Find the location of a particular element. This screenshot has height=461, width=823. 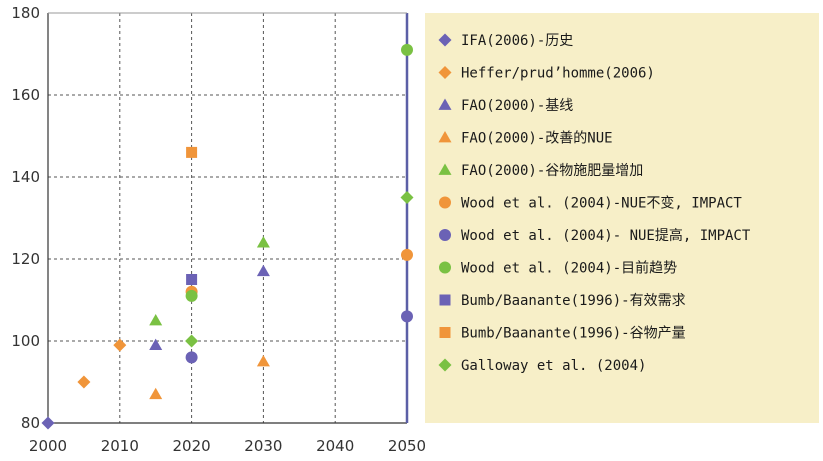

legend-label: FAO(2000)-基线 is located at coordinates (517, 105).